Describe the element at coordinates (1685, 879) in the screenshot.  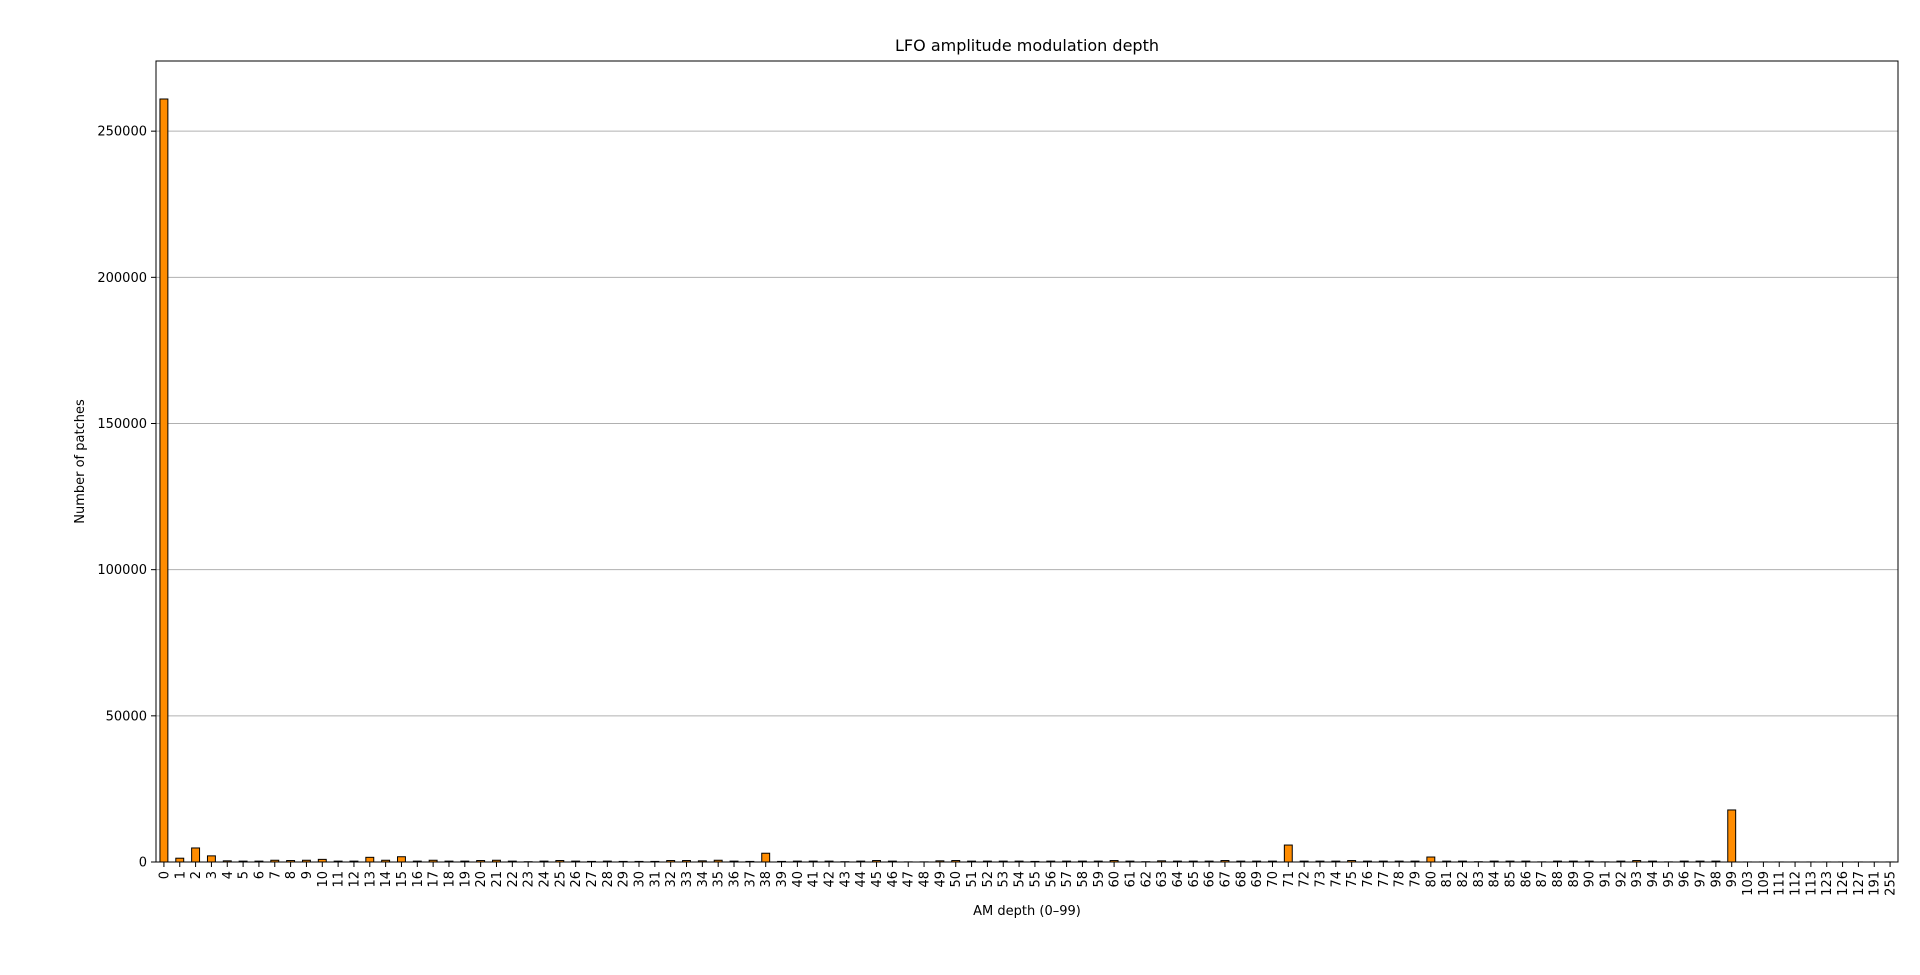
I see `x-tick-label: 96` at that location.